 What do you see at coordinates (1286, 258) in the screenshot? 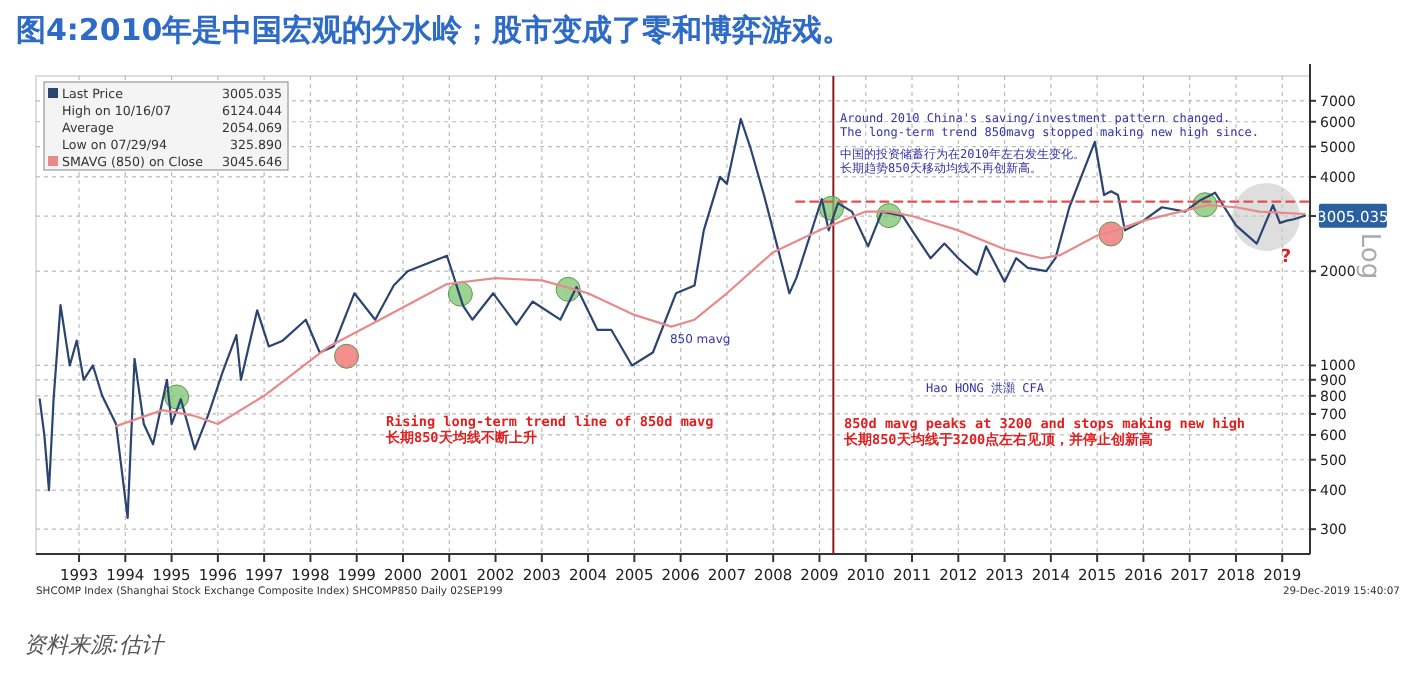
I see `annotation: ?` at bounding box center [1286, 258].